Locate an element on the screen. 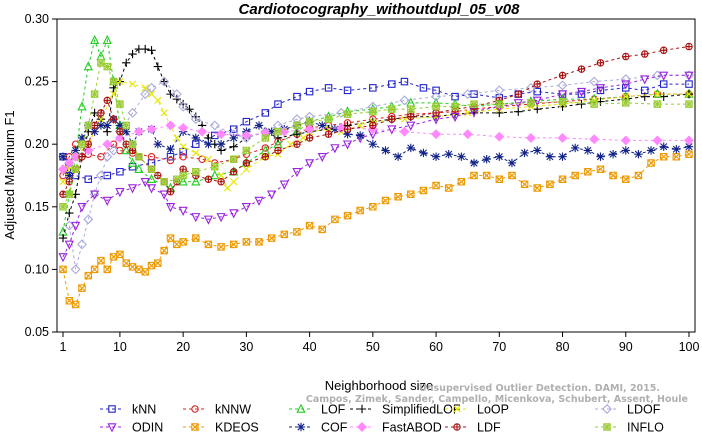 Image resolution: width=702 pixels, height=434 pixels. legend-label: kNNW is located at coordinates (233, 410).